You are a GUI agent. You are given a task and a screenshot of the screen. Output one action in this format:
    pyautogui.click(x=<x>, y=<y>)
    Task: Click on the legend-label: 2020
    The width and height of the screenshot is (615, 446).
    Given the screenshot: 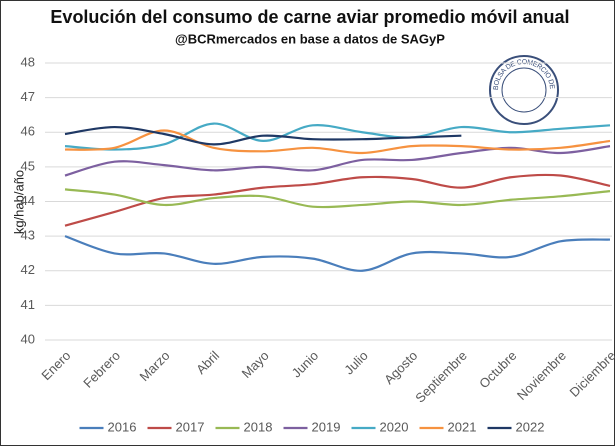 What is the action you would take?
    pyautogui.click(x=394, y=426)
    